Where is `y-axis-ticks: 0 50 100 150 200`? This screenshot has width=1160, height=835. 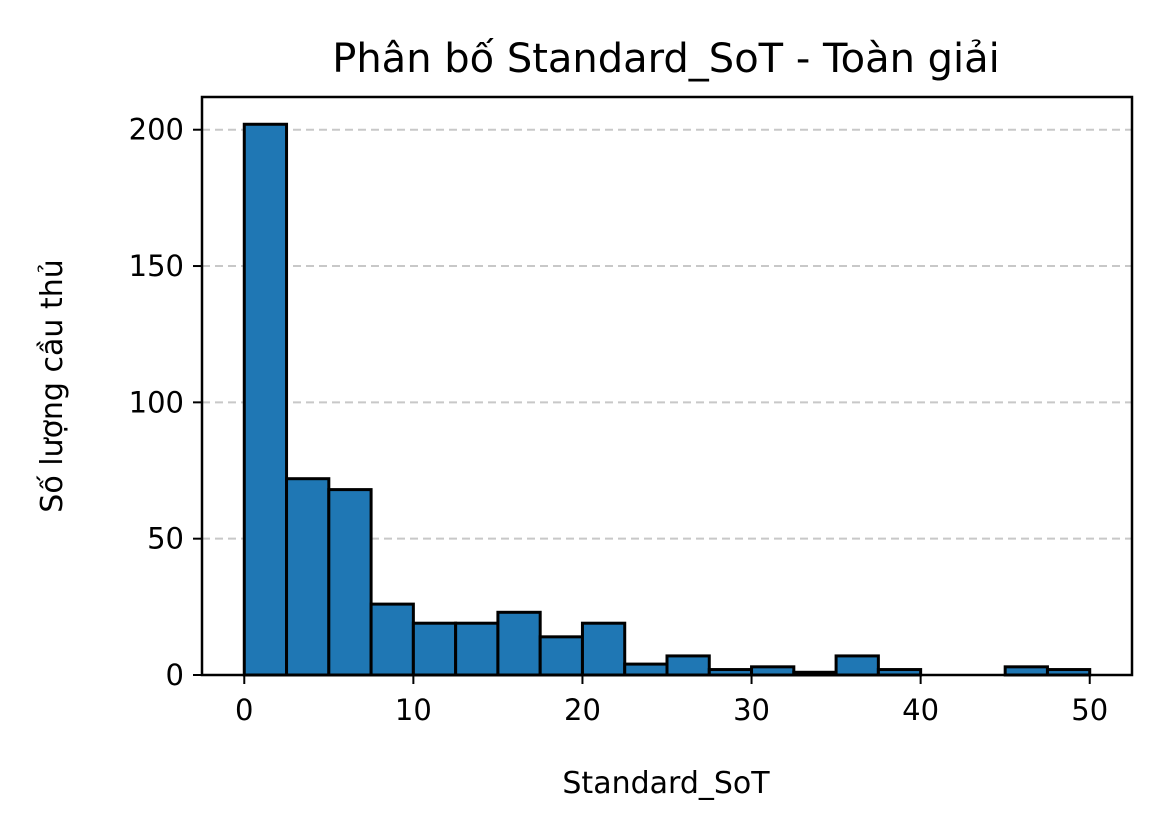 y-axis-ticks: 0 50 100 150 200 is located at coordinates (165, 402).